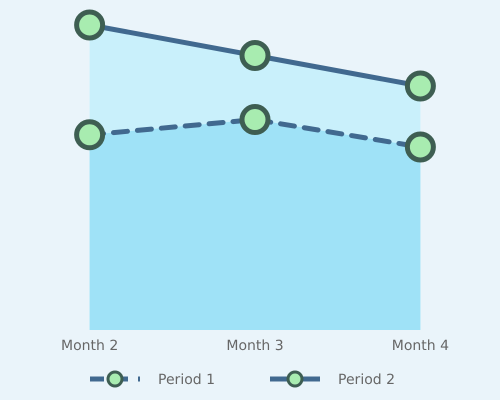 This screenshot has height=400, width=500. Describe the element at coordinates (187, 380) in the screenshot. I see `legend-label: Period 1` at that location.